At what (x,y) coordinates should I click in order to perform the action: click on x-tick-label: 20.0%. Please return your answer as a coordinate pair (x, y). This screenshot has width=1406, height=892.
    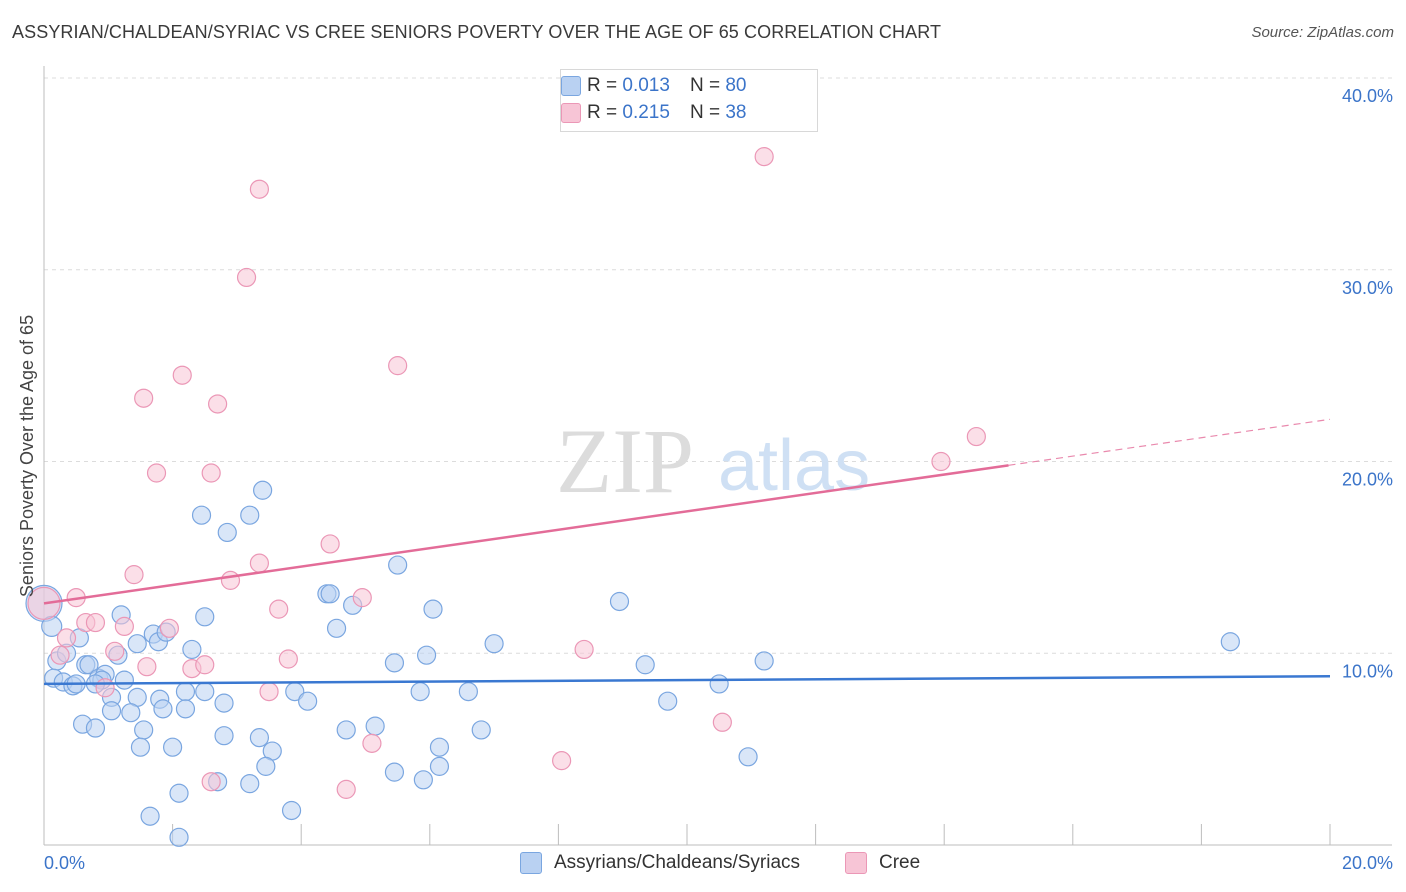
    Looking at the image, I should click on (1367, 863).